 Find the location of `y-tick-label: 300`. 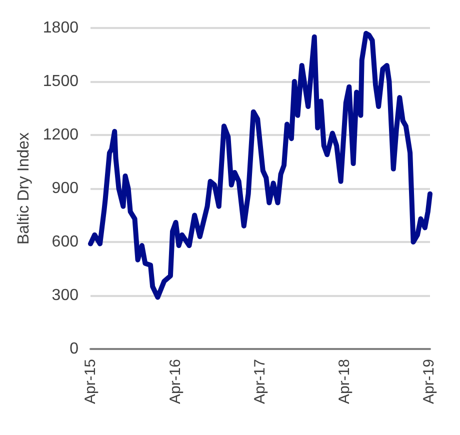

y-tick-label: 300 is located at coordinates (65, 295).